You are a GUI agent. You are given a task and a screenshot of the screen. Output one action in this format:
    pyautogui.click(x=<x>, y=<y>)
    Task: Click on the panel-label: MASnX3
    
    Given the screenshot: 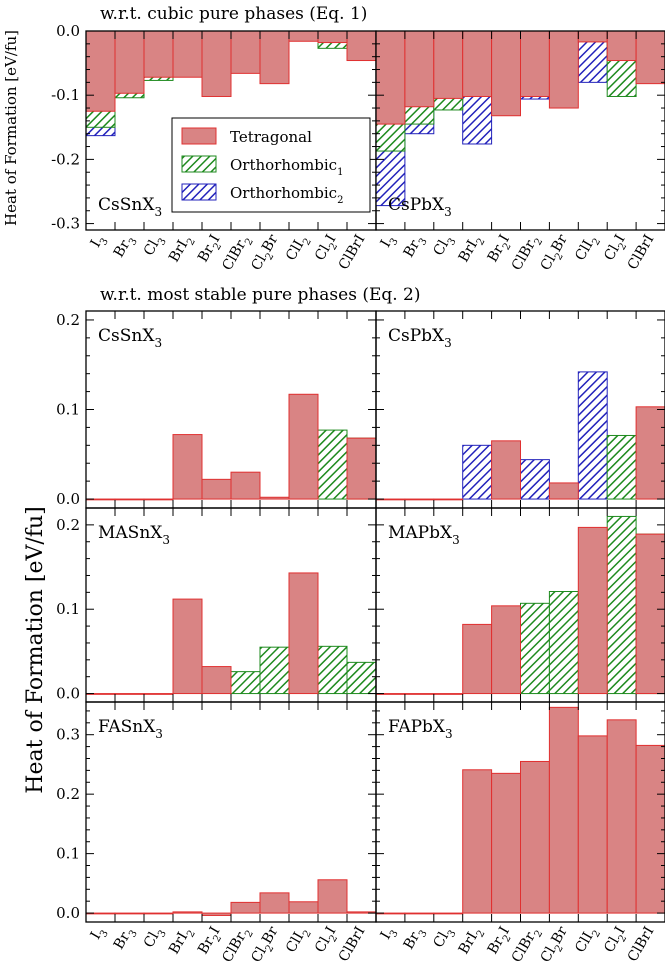 What is the action you would take?
    pyautogui.click(x=134, y=535)
    